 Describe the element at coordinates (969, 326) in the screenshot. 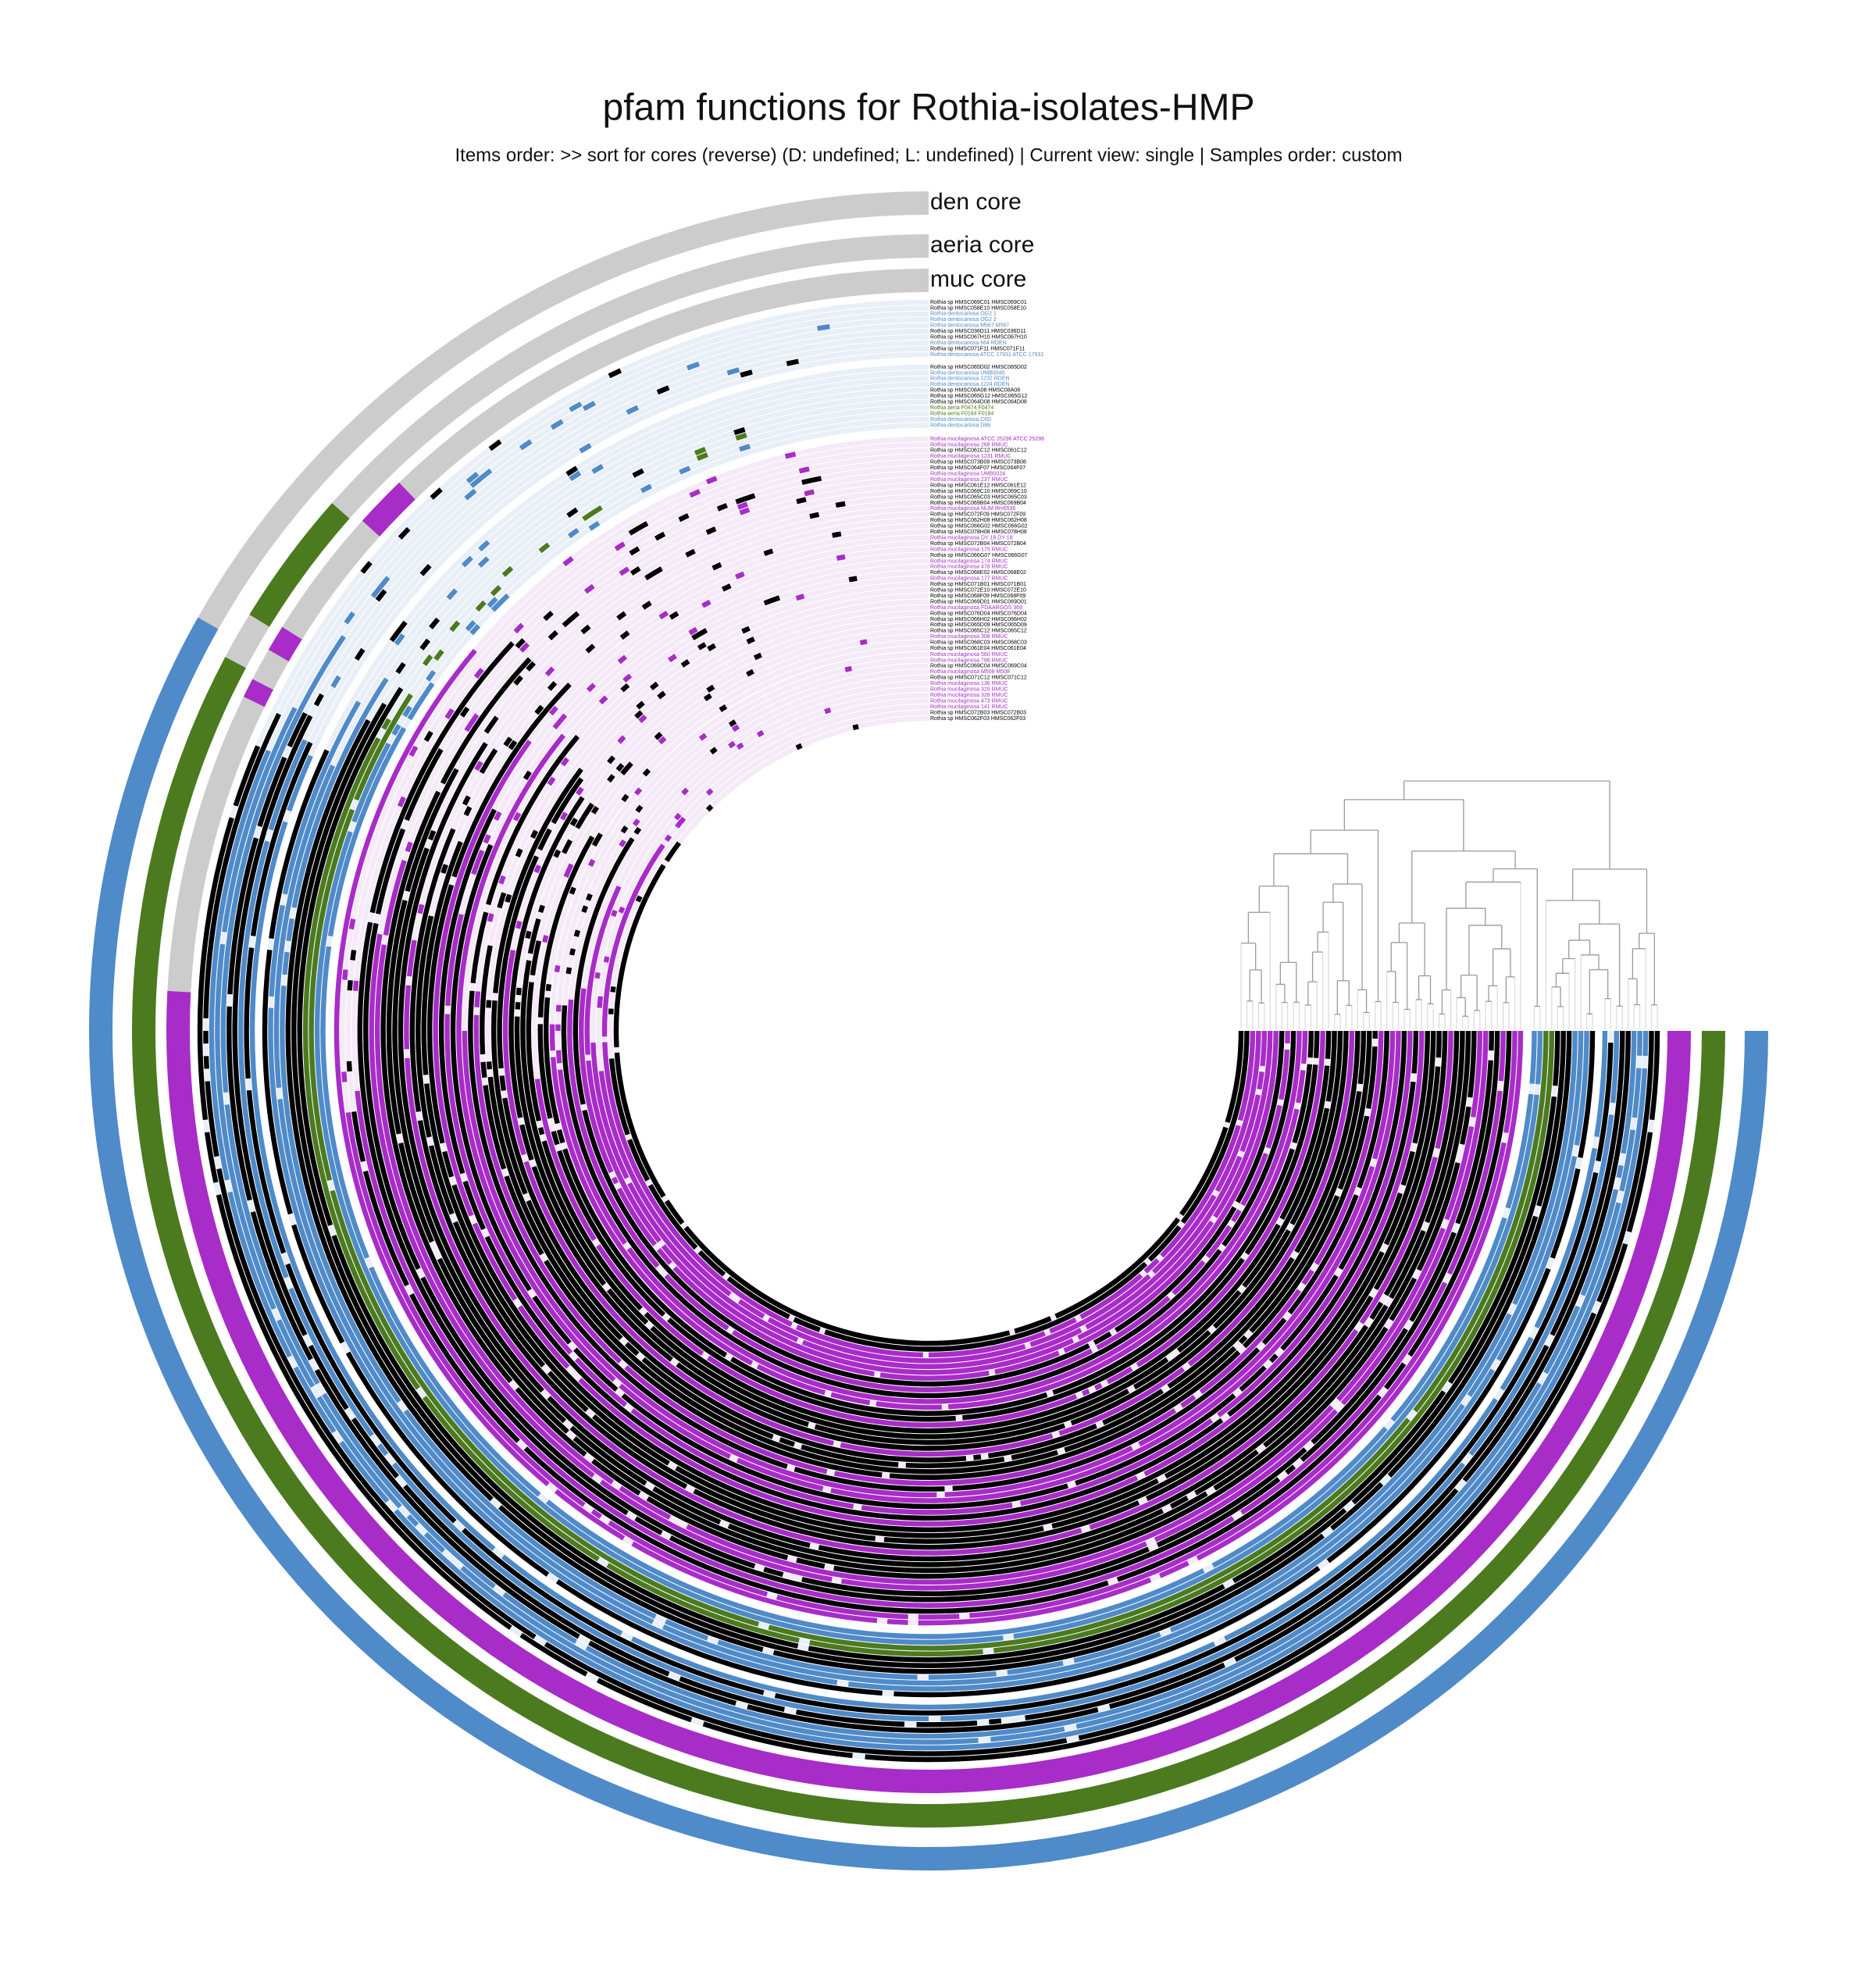

I see `sample-label: Rothia dentocariosa M567 M567` at that location.